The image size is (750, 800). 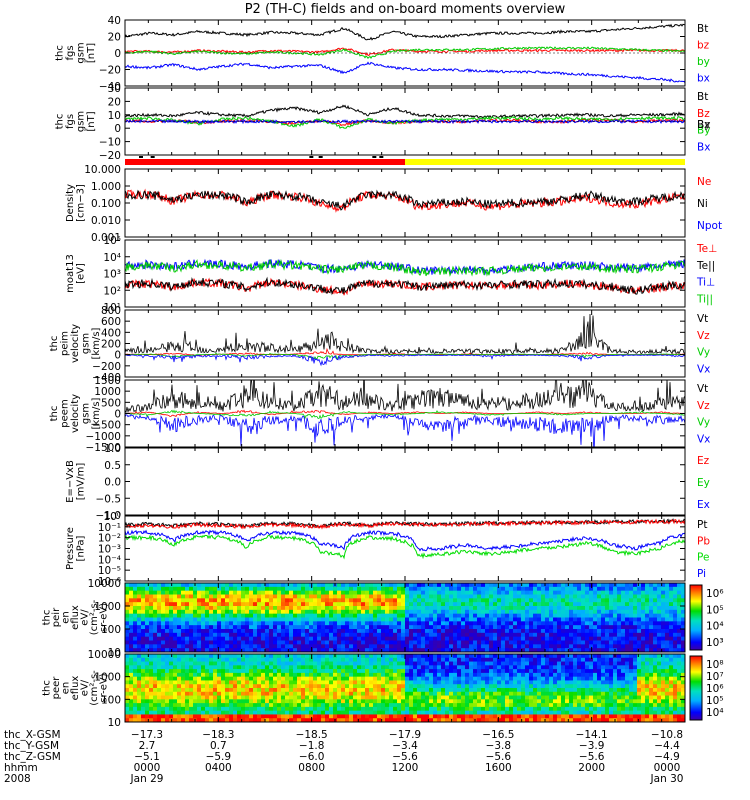 What do you see at coordinates (702, 525) in the screenshot?
I see `legend-entry: Pt` at bounding box center [702, 525].